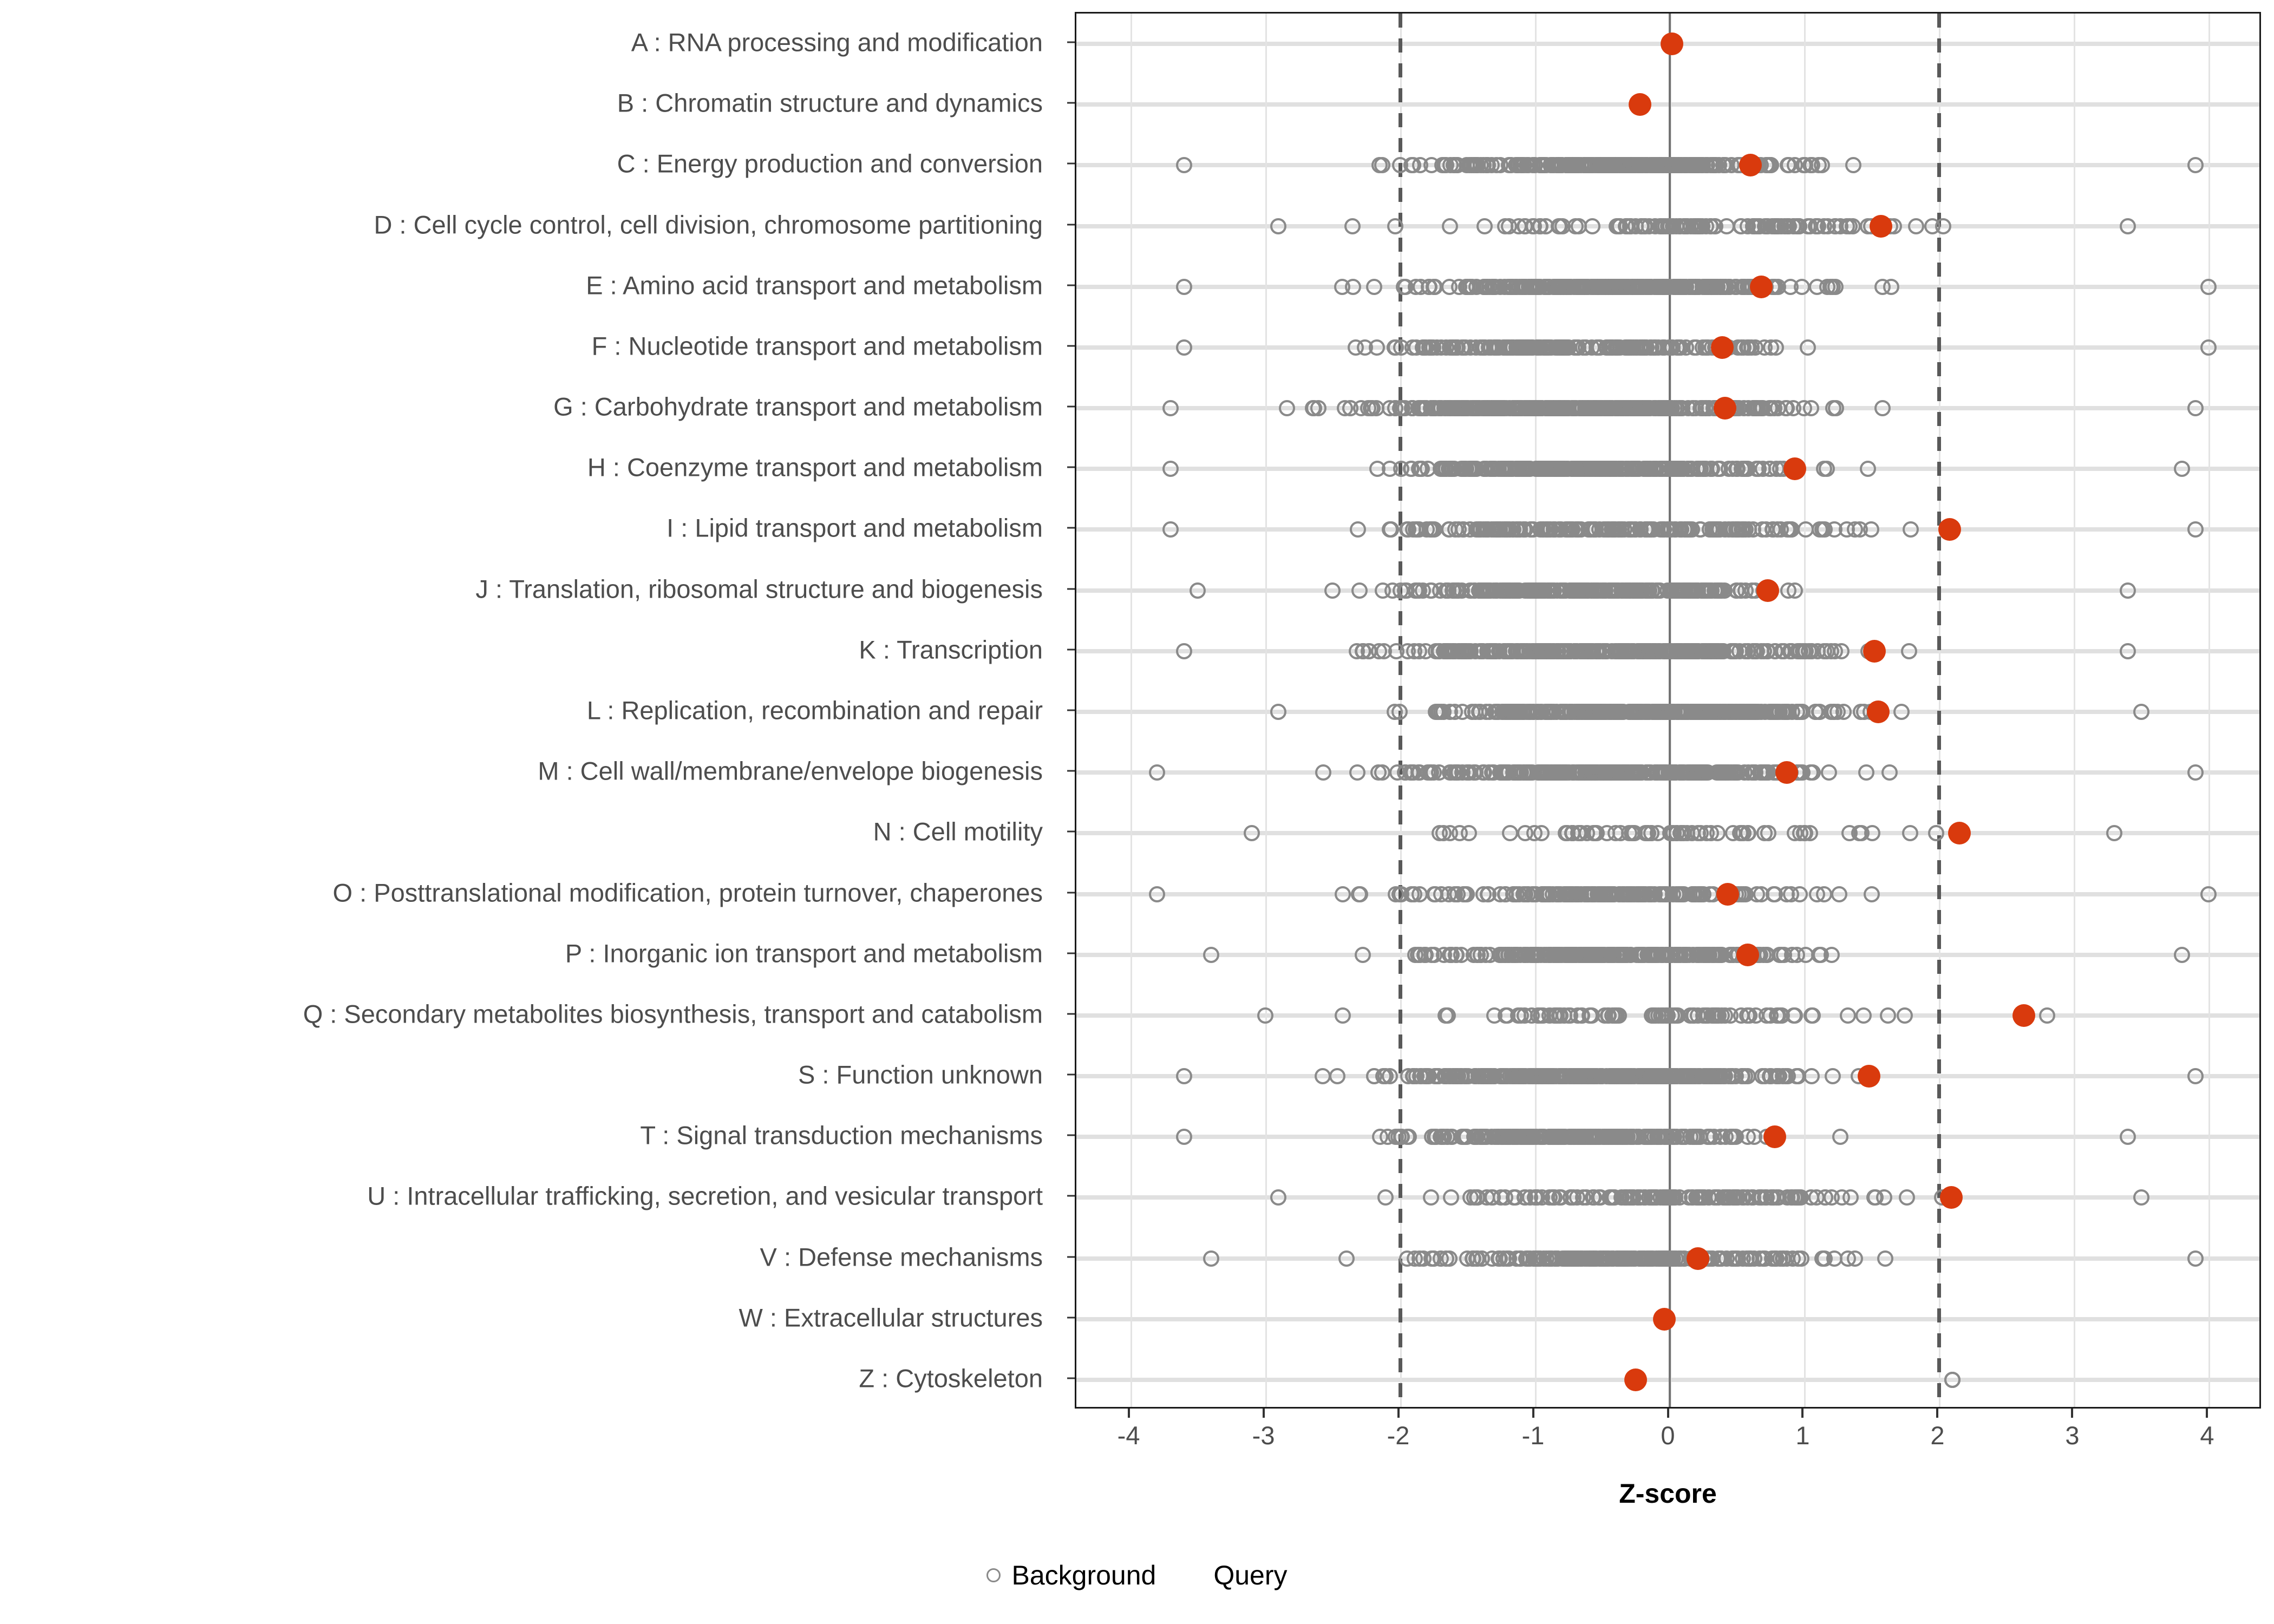 The image size is (2274, 1624). Describe the element at coordinates (1264, 1435) in the screenshot. I see `x-axis-tick-label: -3` at that location.